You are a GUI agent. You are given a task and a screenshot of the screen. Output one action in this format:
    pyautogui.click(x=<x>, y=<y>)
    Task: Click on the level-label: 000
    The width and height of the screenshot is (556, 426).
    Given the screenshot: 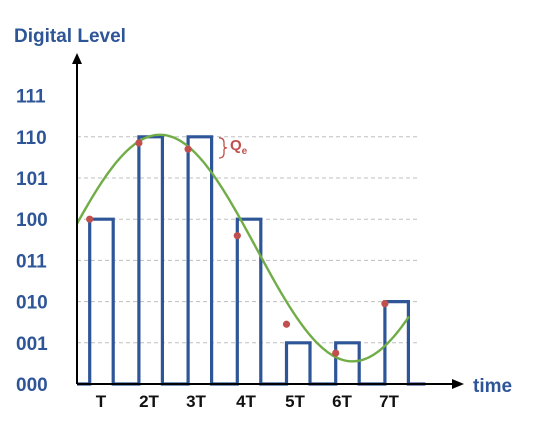 What is the action you would take?
    pyautogui.click(x=32, y=385)
    